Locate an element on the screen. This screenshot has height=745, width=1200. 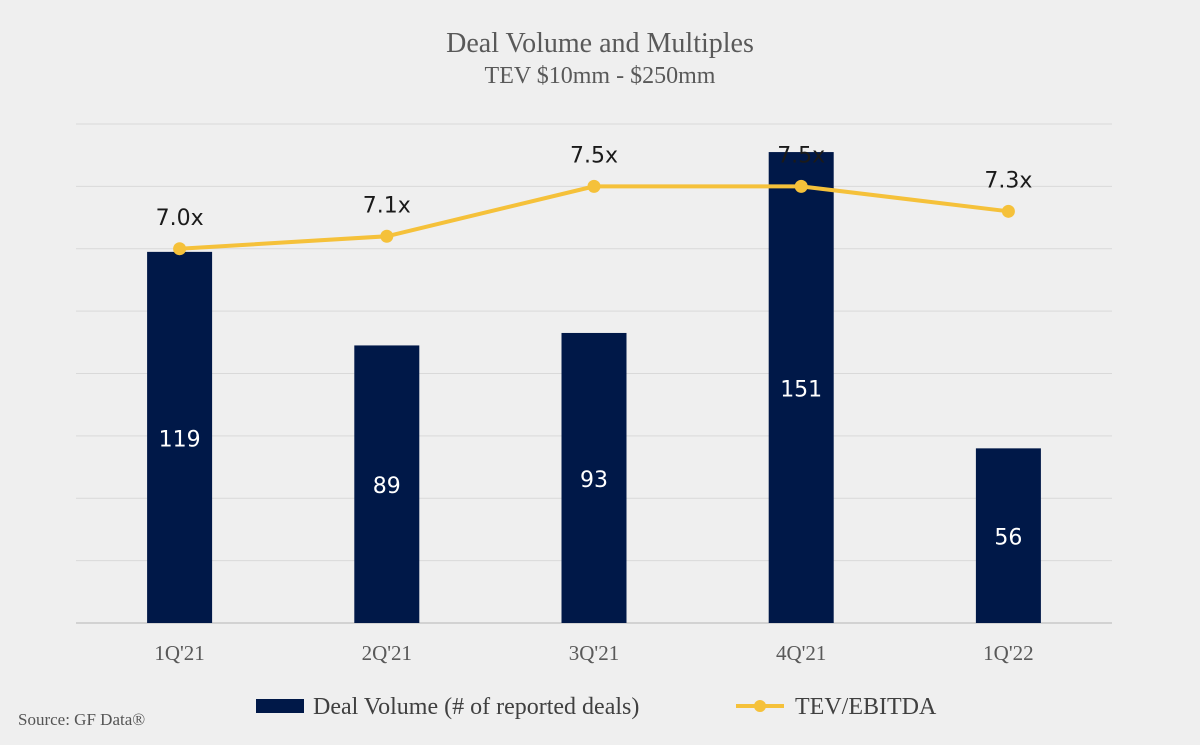
x-tick-label: 2Q'21 is located at coordinates (387, 653).